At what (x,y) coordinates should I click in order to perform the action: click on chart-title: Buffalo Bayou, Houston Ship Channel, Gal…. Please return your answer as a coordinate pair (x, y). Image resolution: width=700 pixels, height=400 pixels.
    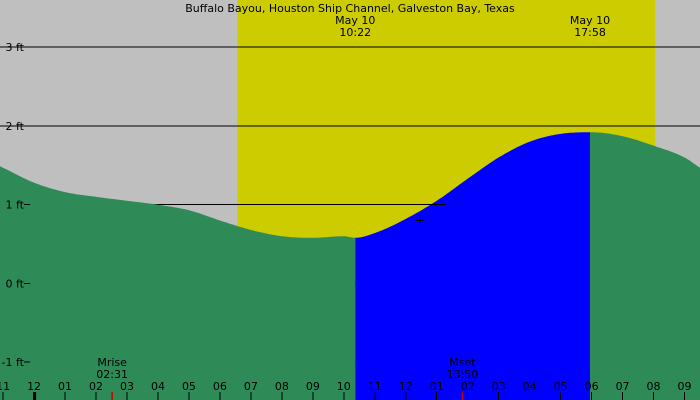
    Looking at the image, I should click on (350, 8).